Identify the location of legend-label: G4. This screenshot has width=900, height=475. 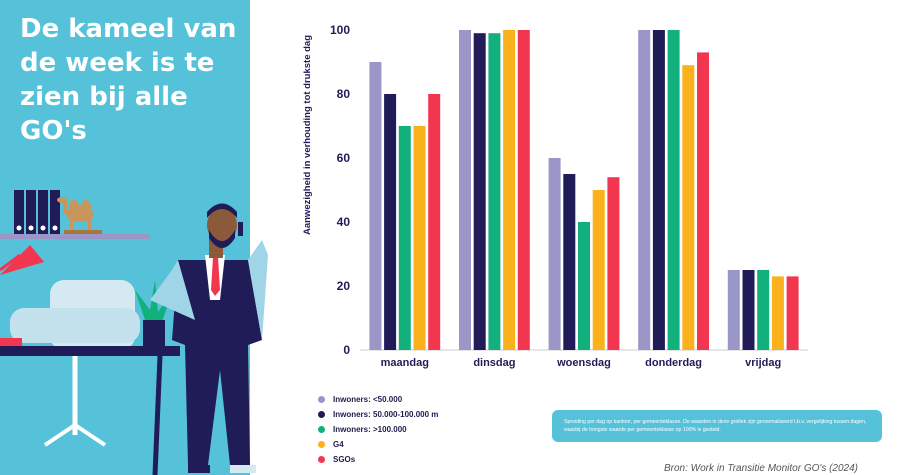
(338, 444).